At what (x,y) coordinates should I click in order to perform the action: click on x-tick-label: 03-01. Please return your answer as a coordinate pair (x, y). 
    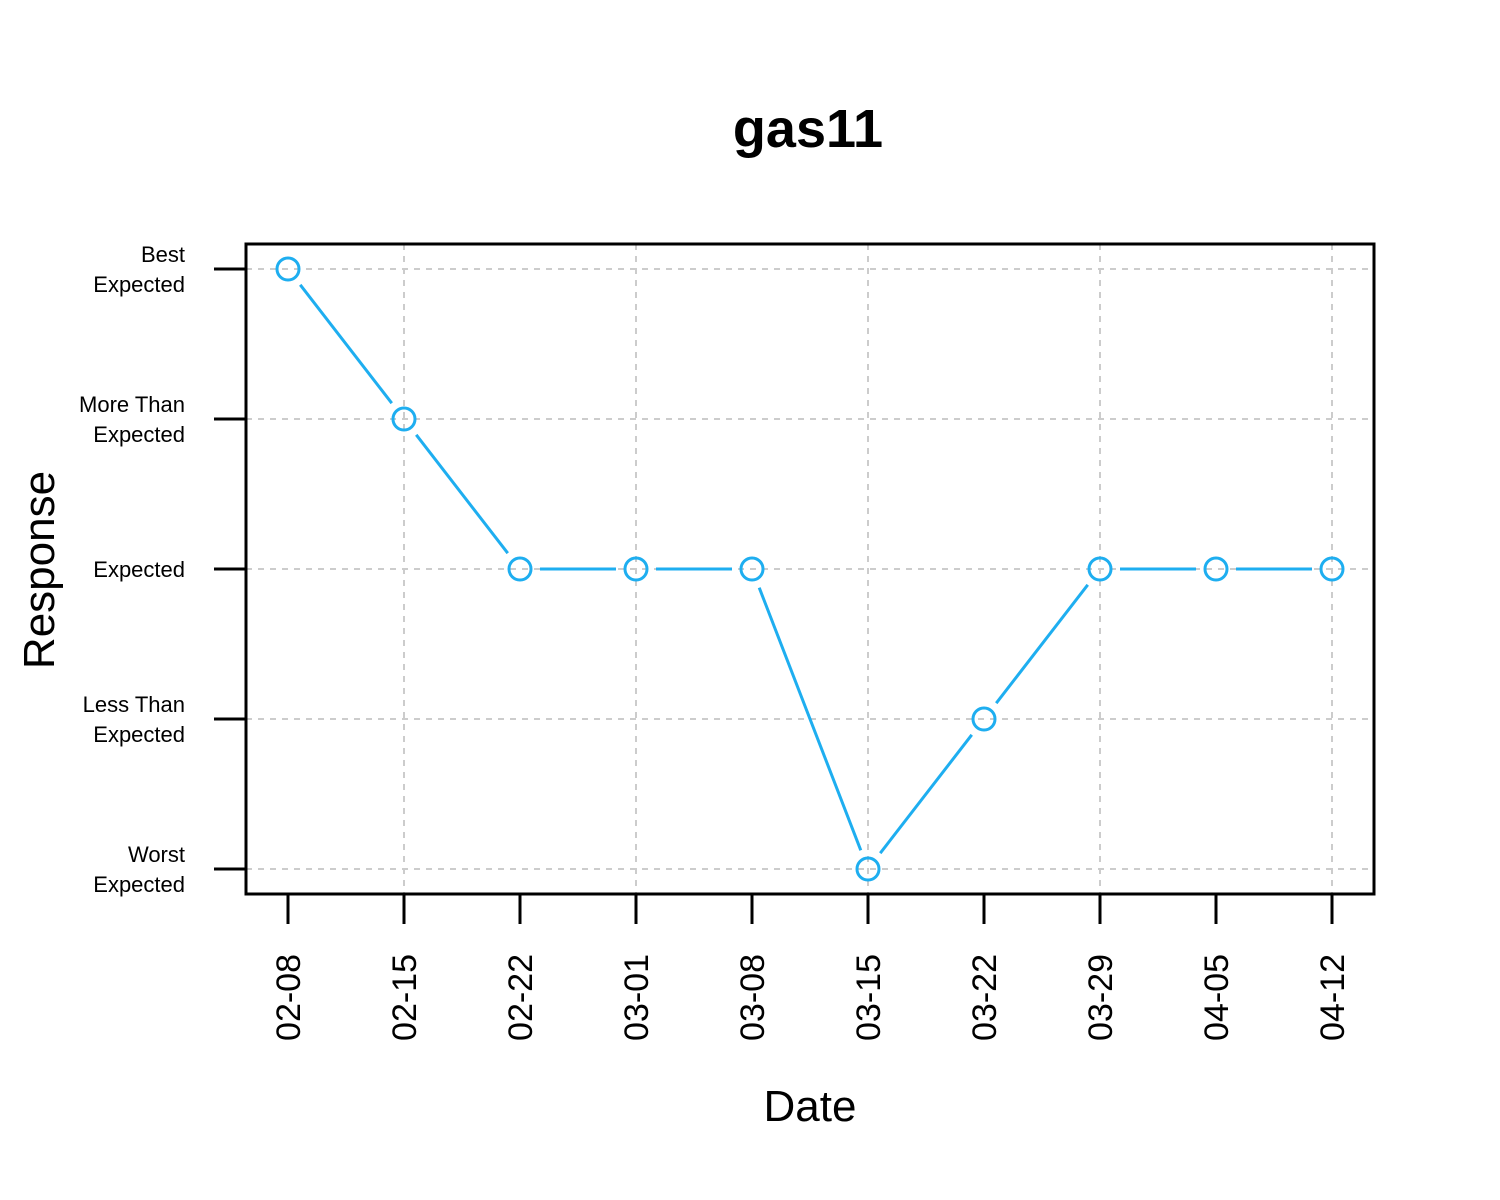
    Looking at the image, I should click on (637, 997).